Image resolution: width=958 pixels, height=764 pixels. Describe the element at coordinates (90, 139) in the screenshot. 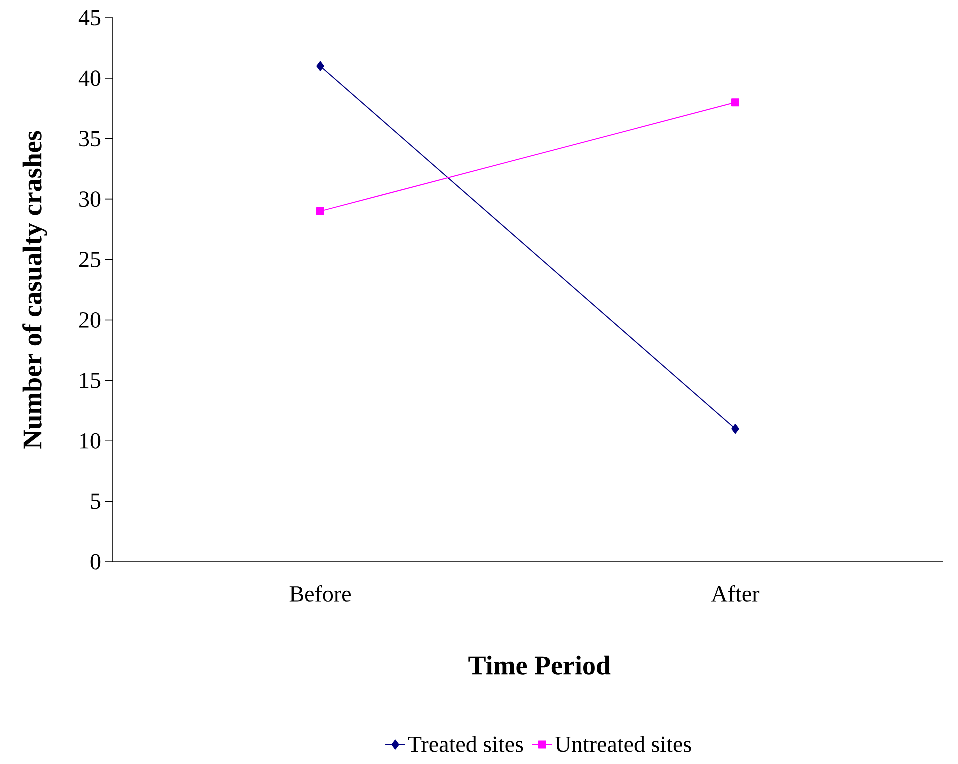

I see `y-tick-label: 35` at that location.